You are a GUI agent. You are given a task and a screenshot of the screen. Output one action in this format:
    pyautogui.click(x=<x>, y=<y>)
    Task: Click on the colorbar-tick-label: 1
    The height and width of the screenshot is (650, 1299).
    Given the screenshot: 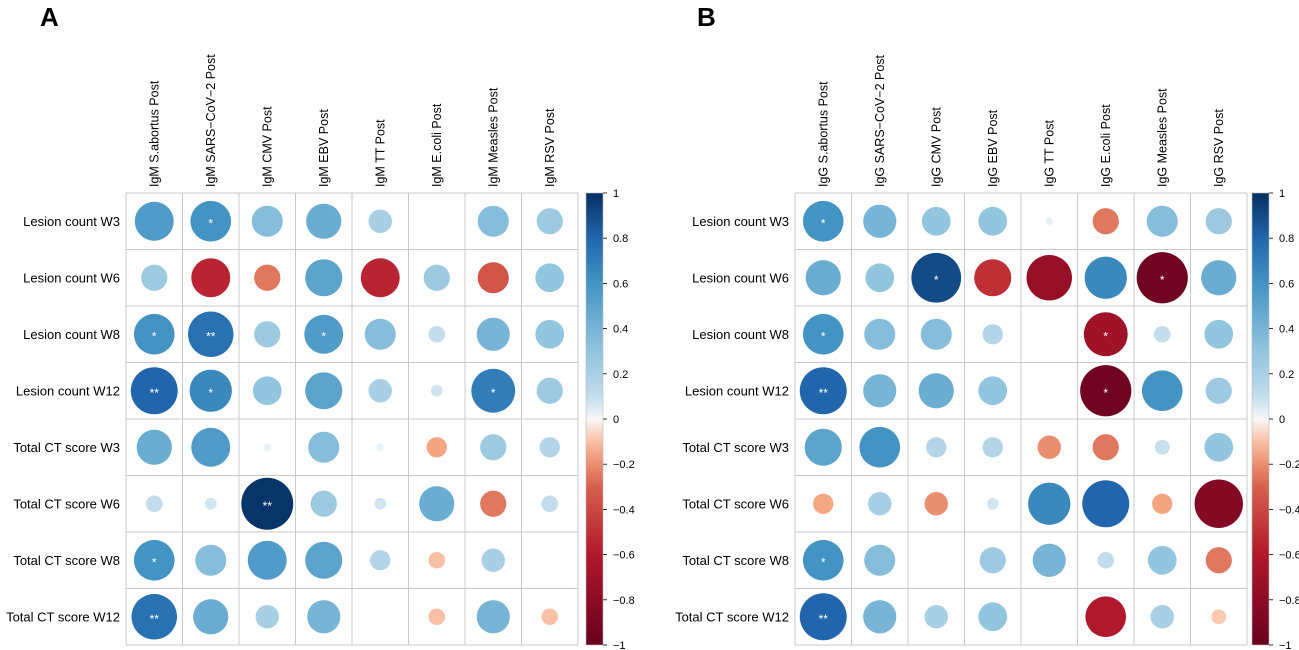 What is the action you would take?
    pyautogui.click(x=616, y=194)
    